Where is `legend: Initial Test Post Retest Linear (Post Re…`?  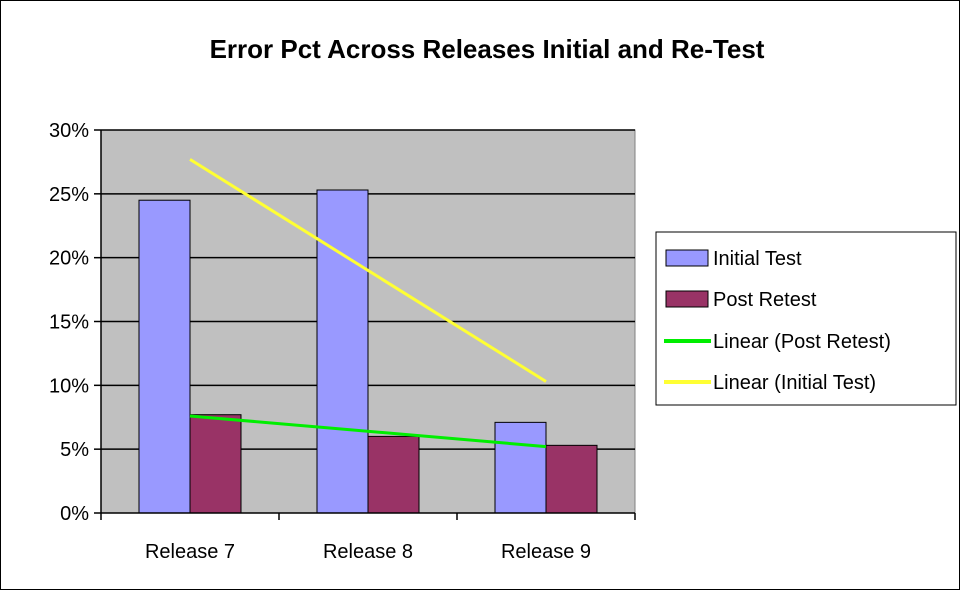
legend: Initial Test Post Retest Linear (Post Re… is located at coordinates (806, 318).